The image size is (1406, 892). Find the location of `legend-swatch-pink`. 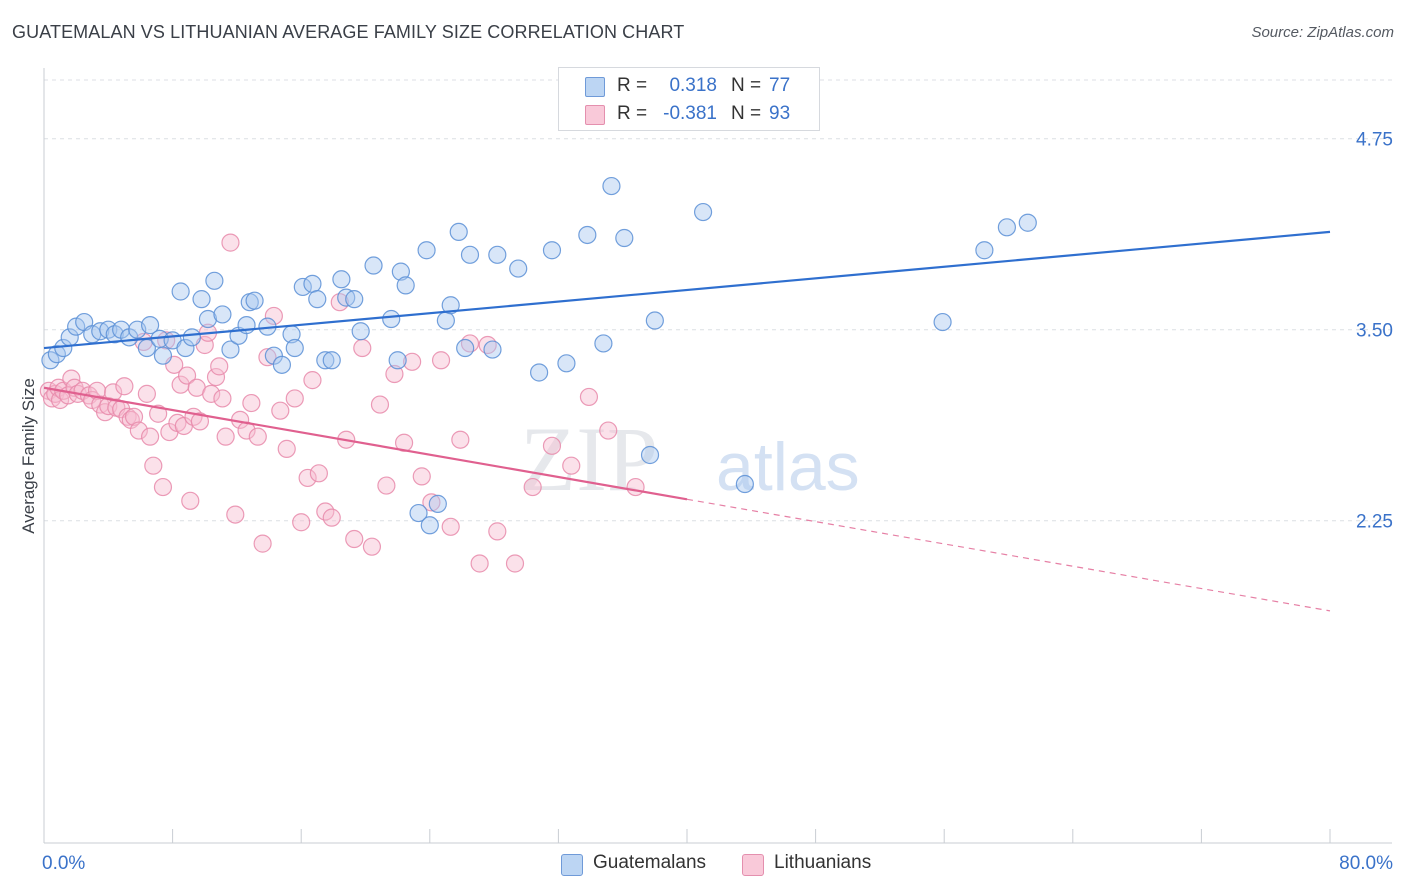

legend-swatch-pink is located at coordinates (753, 865).